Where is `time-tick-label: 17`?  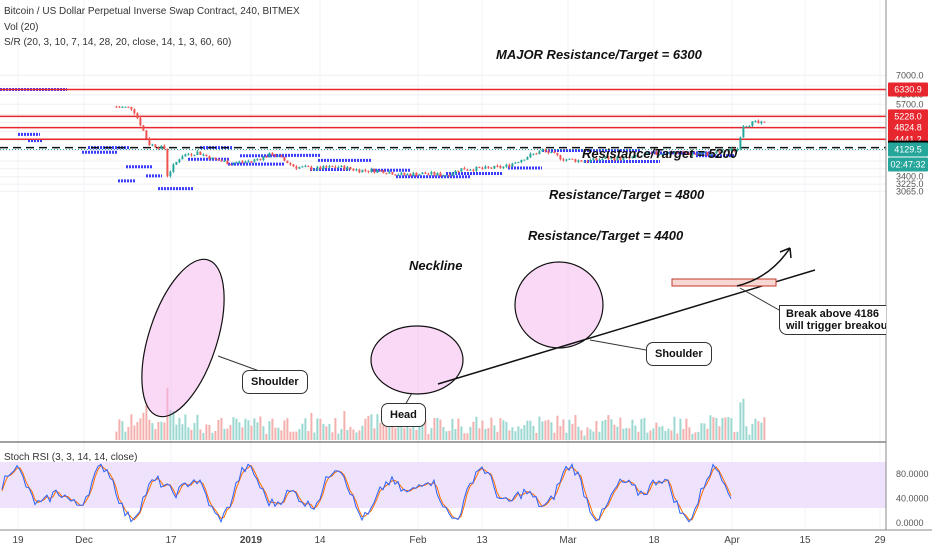 time-tick-label: 17 is located at coordinates (171, 540).